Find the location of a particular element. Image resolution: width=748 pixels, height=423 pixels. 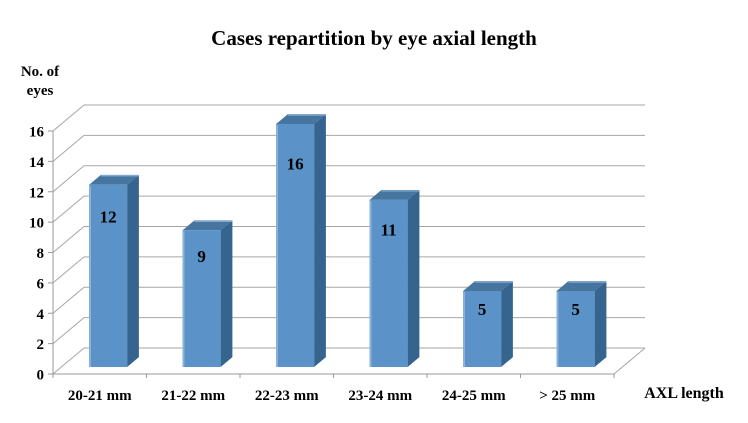

bar-side-24-25-mm is located at coordinates (507, 324).